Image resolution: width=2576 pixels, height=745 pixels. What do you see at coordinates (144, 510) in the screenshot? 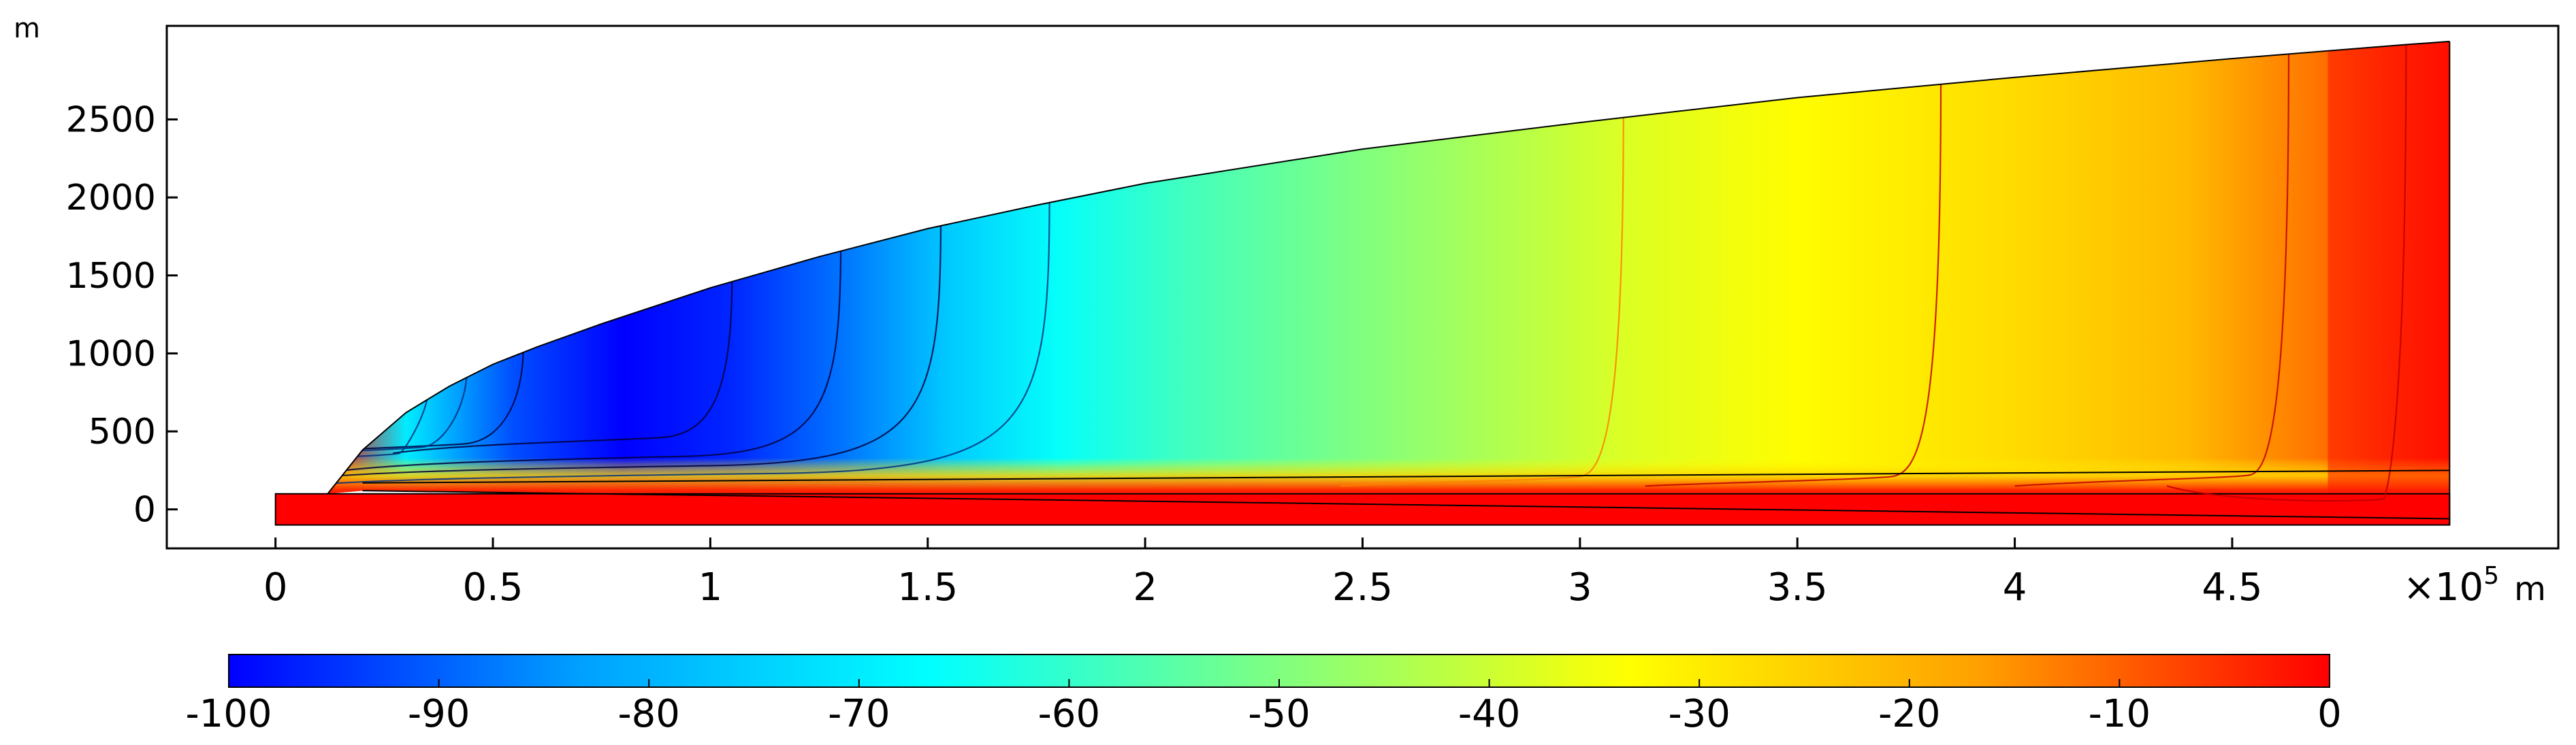
I see `y-tick-label: 0` at bounding box center [144, 510].